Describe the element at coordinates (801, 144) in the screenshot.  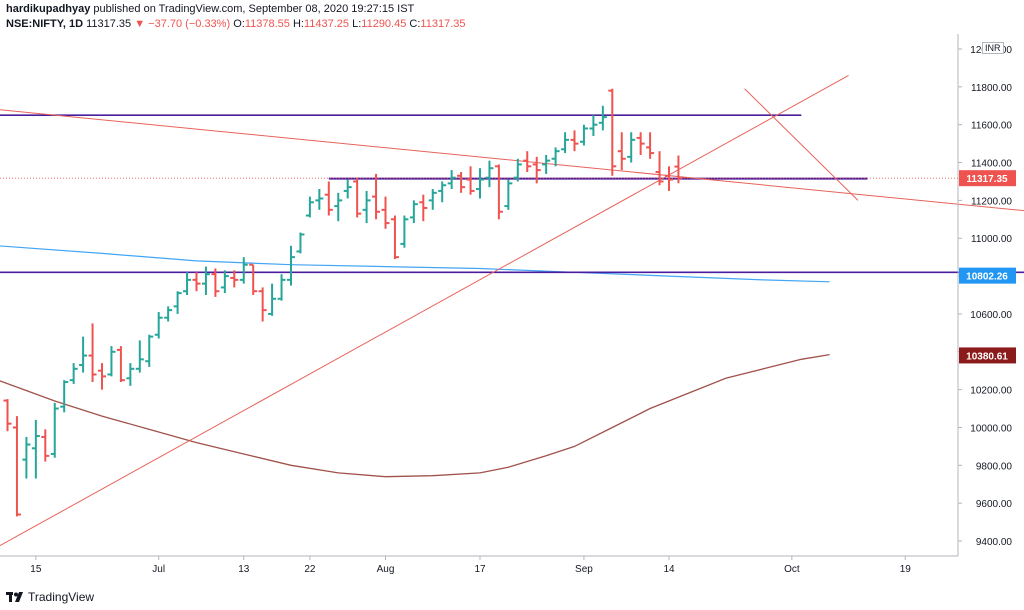
I see `trend-line` at that location.